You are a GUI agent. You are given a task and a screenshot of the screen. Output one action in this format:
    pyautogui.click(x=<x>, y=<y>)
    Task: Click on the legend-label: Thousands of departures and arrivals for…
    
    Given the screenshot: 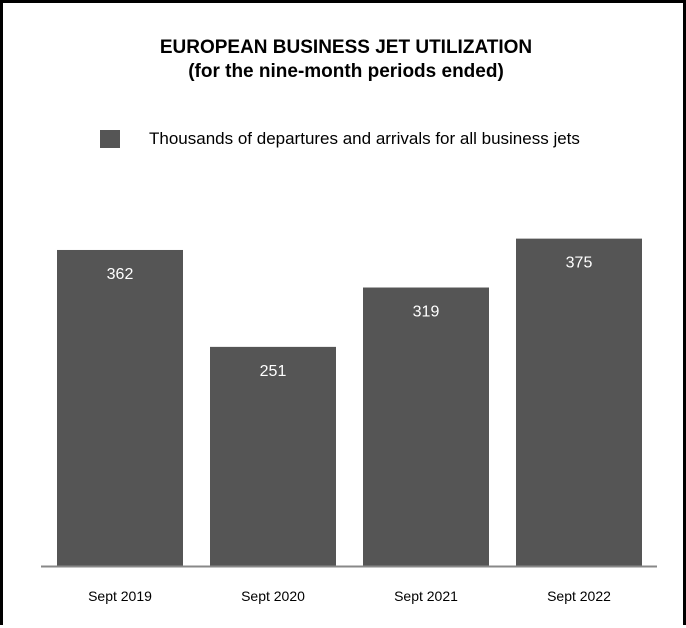 What is the action you would take?
    pyautogui.click(x=364, y=138)
    